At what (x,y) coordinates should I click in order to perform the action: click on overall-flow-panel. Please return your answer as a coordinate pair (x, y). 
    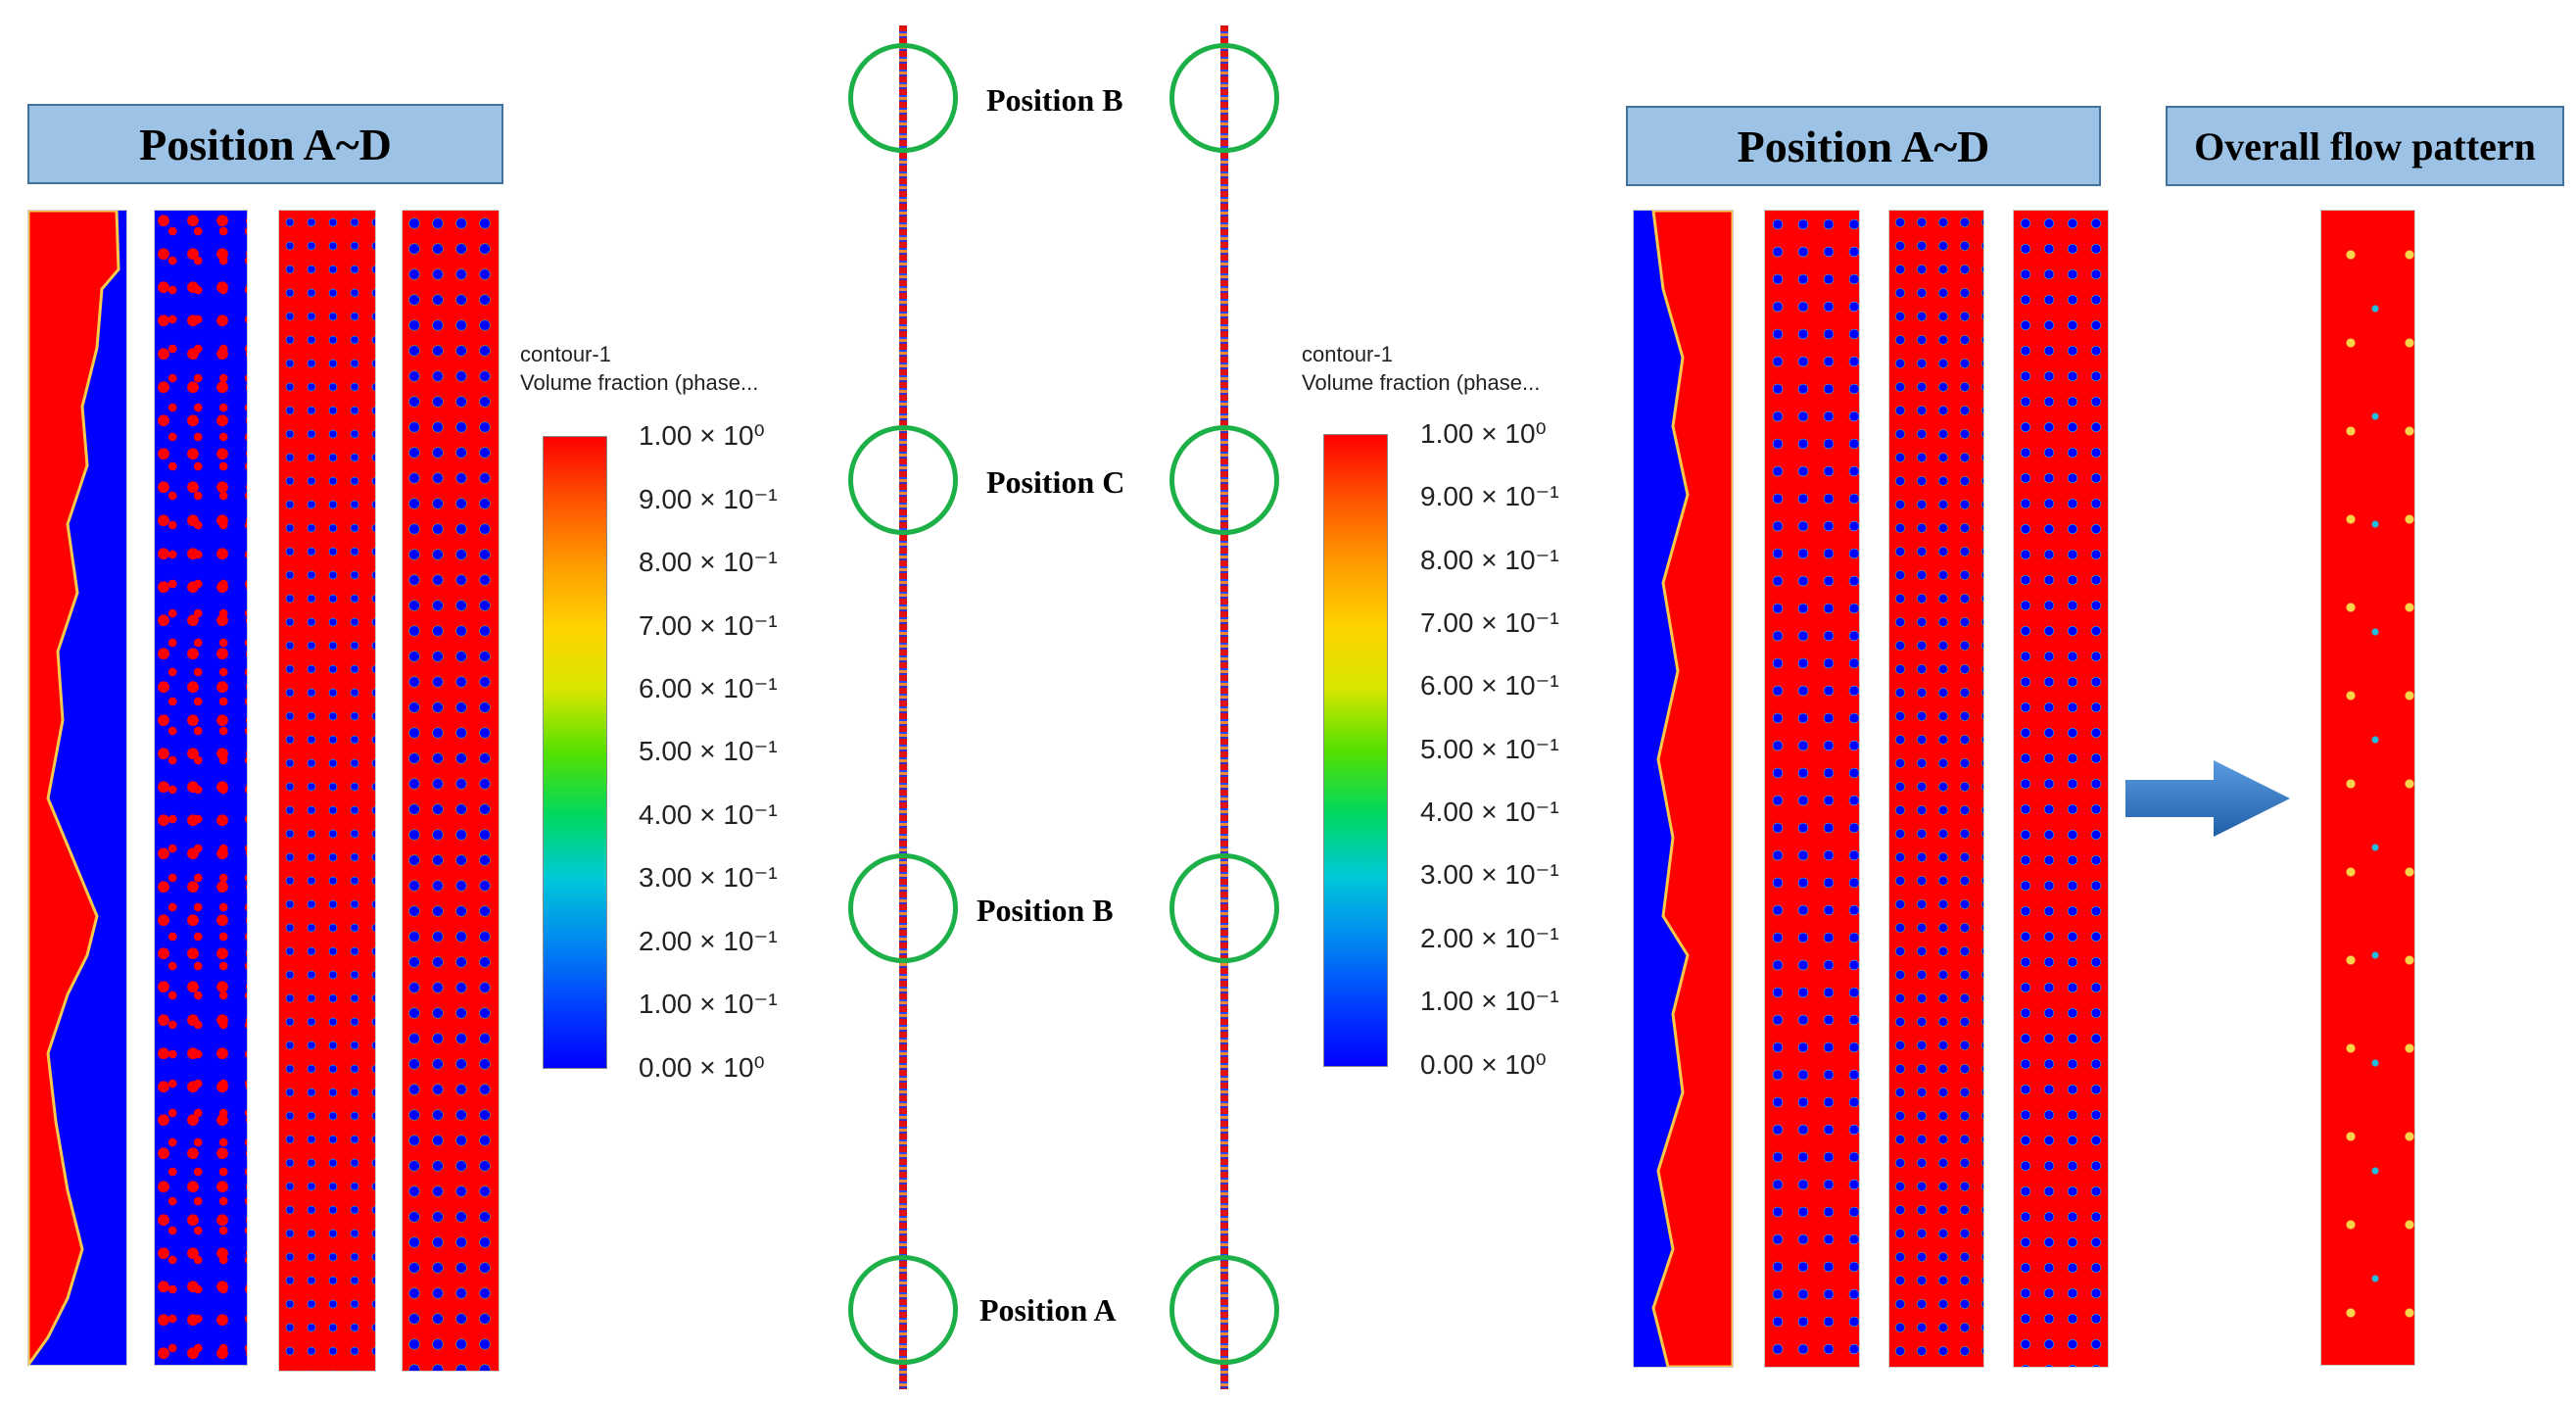
    Looking at the image, I should click on (2368, 788).